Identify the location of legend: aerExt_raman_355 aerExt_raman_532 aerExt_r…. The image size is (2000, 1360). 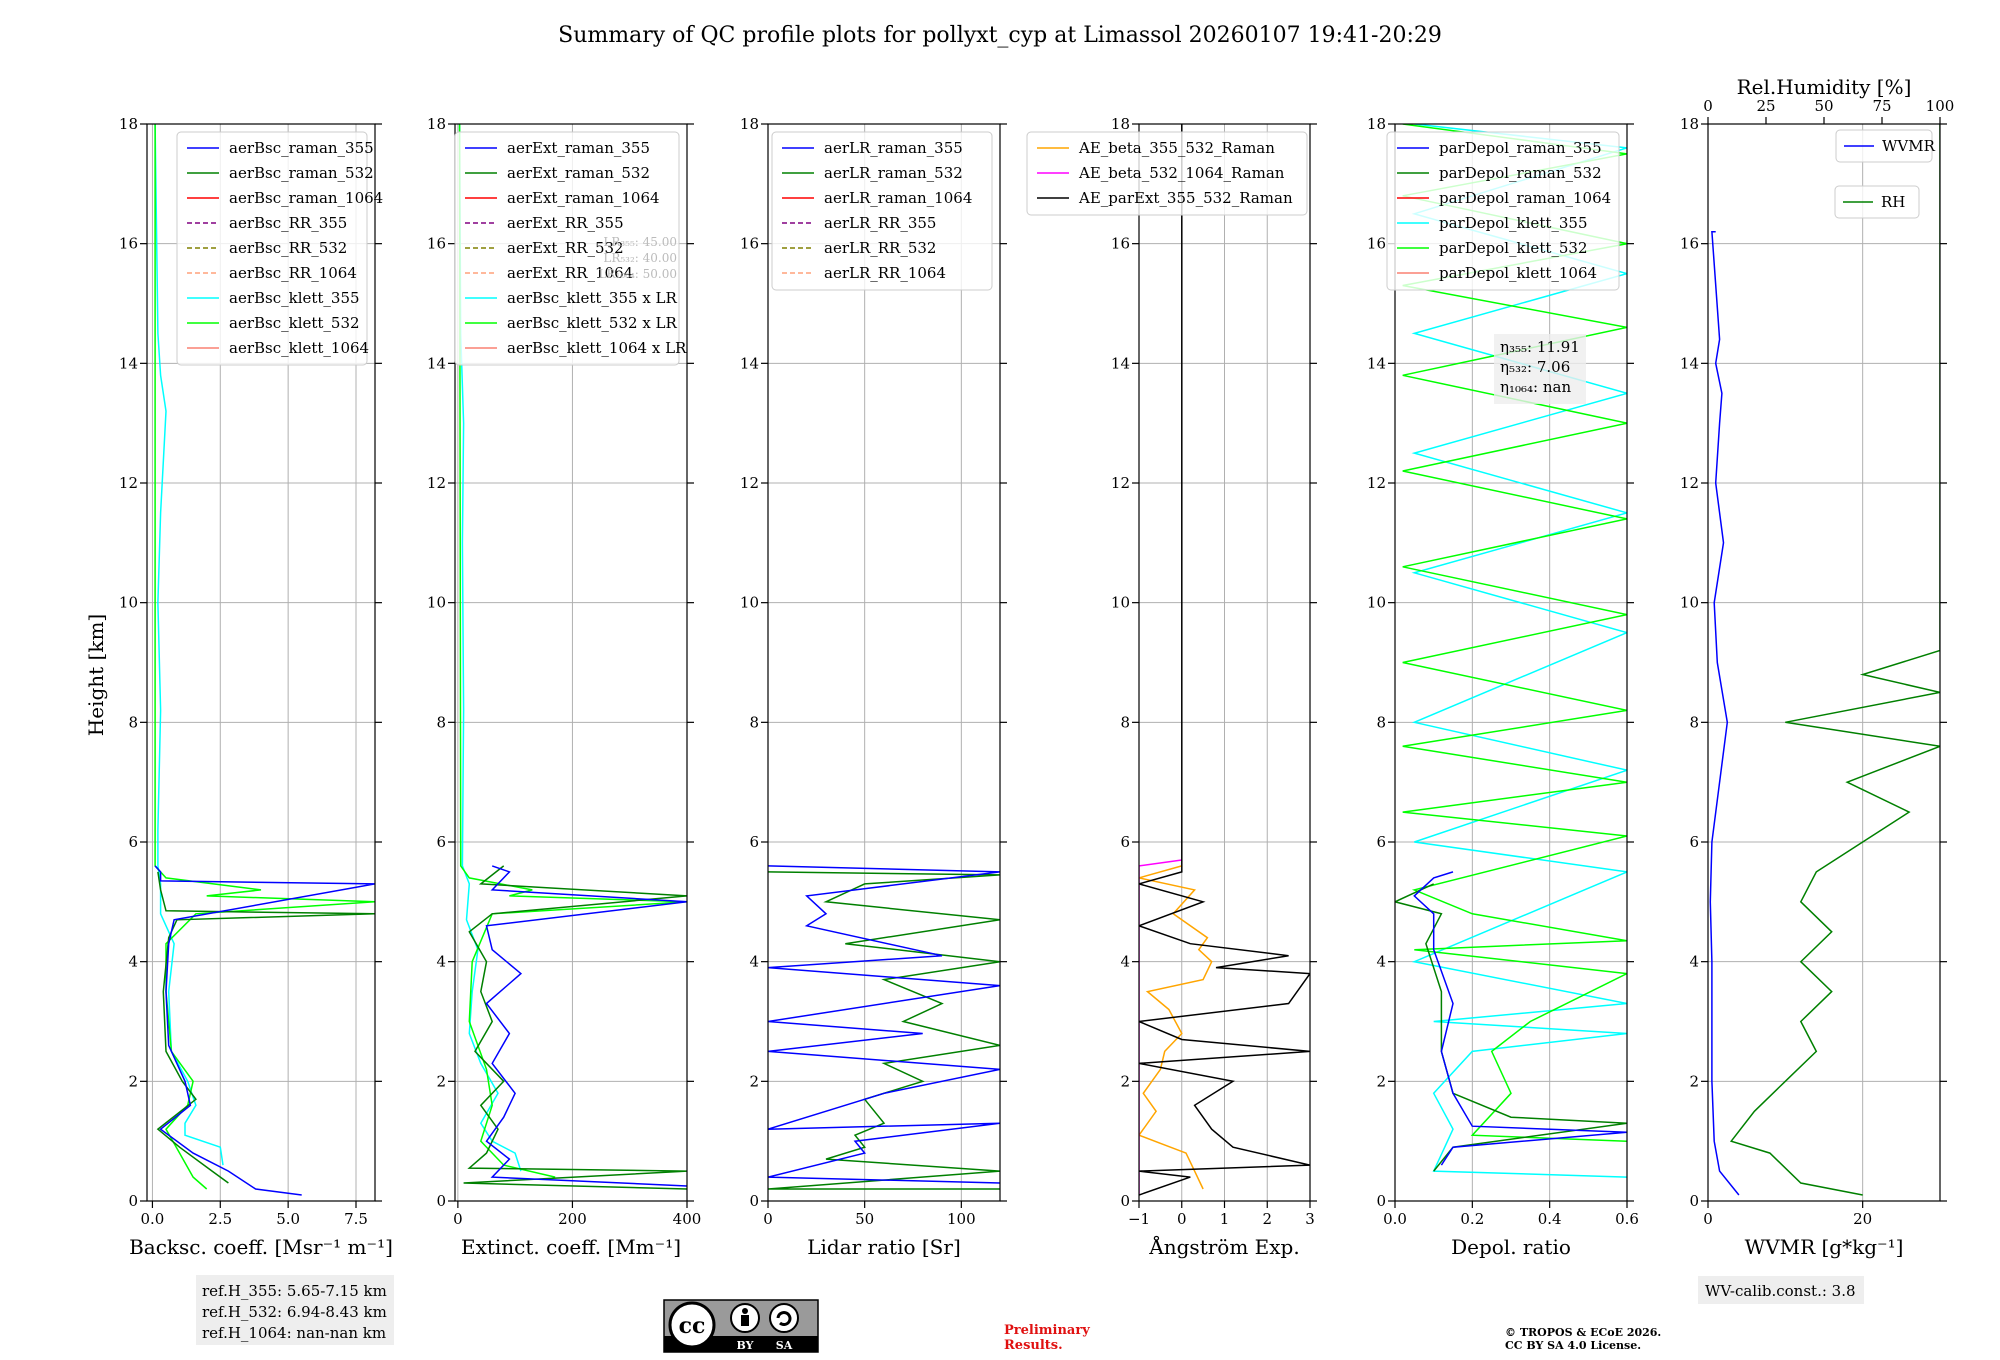
(570, 248).